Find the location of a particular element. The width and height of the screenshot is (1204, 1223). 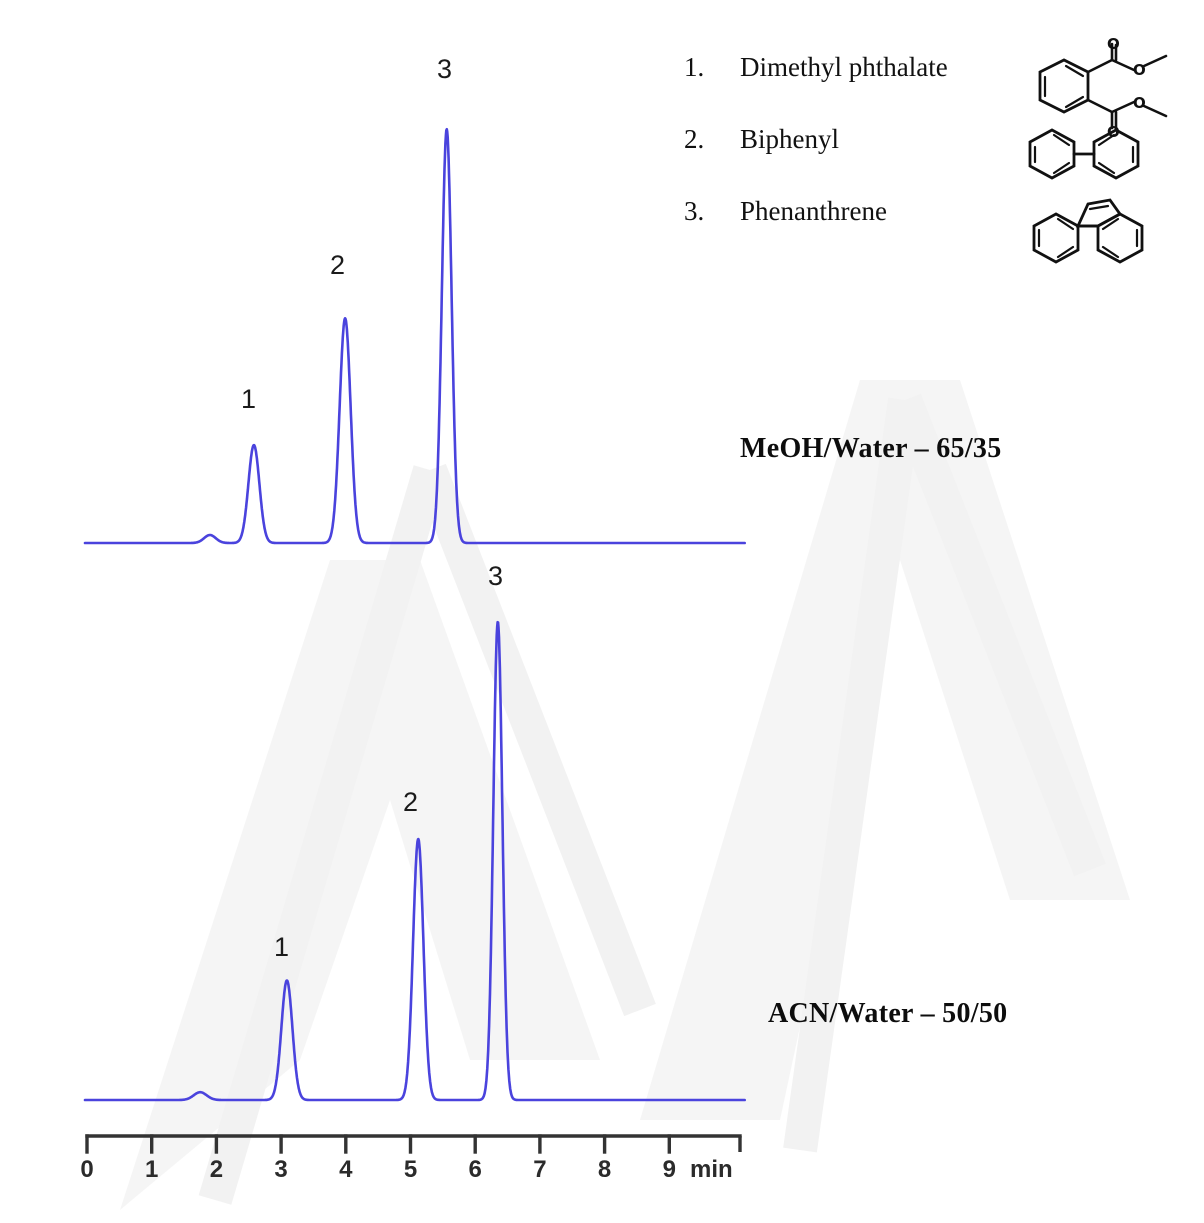

legend-name-1: Dimethyl phthalate is located at coordinates (844, 67).